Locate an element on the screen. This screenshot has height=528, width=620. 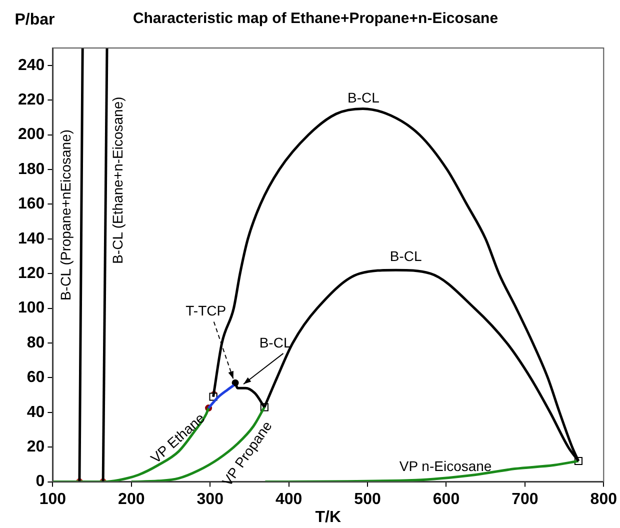
annotation: VP n-Eicosane is located at coordinates (445, 466).